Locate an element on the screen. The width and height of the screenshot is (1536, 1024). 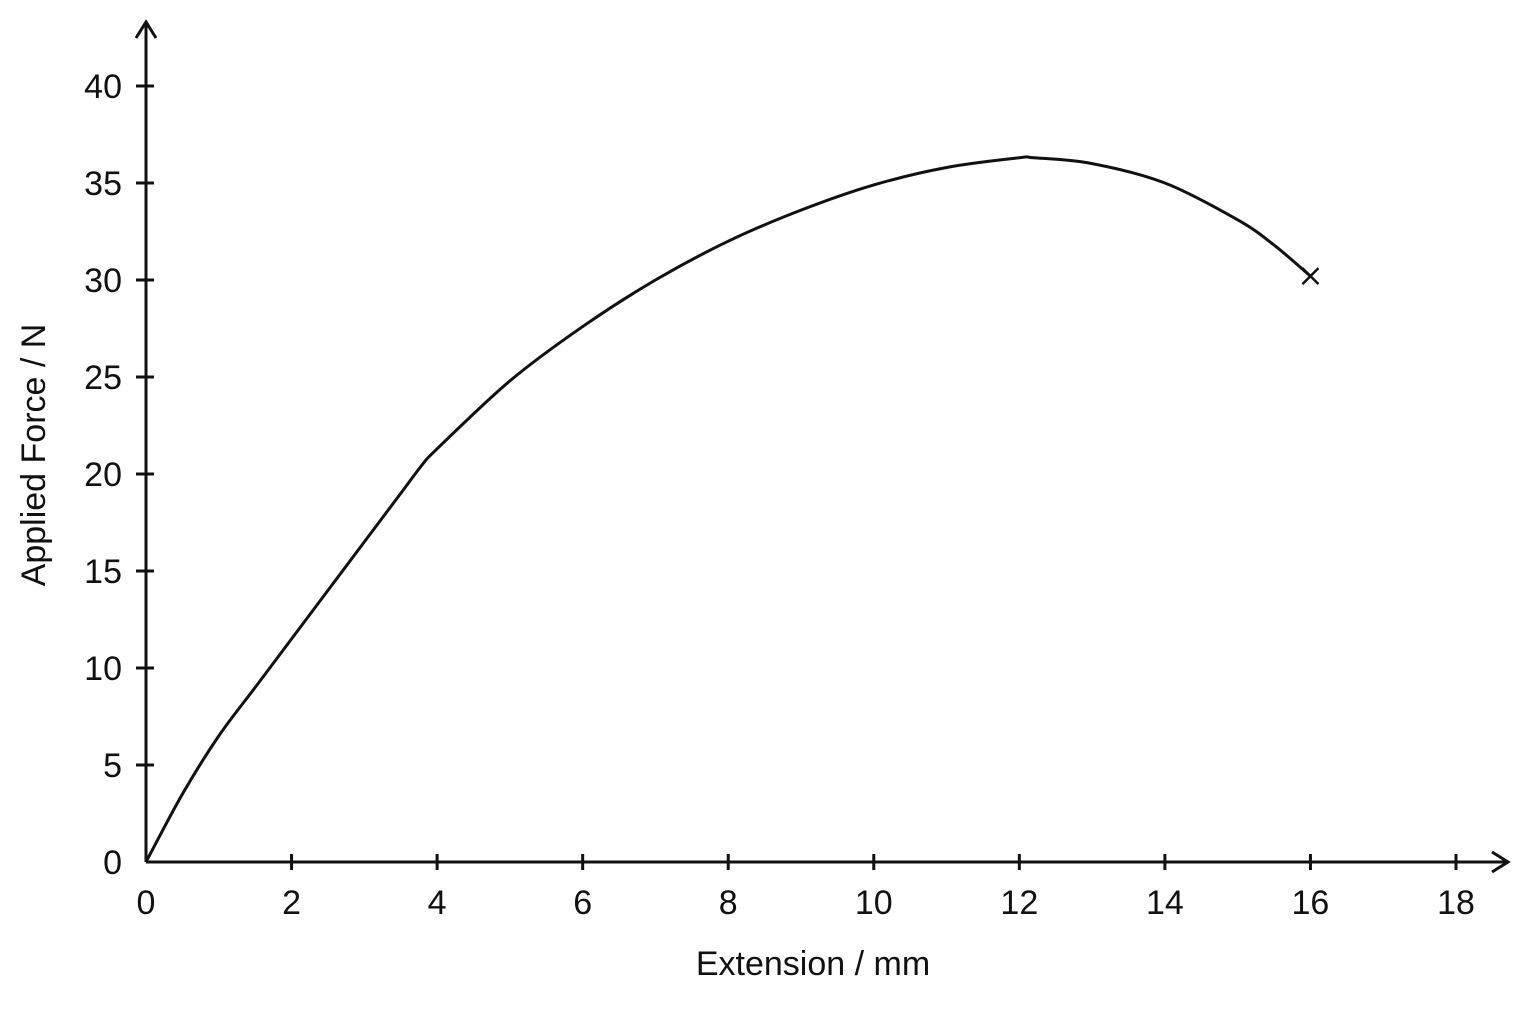
y-tick-label: 10 is located at coordinates (103, 669).